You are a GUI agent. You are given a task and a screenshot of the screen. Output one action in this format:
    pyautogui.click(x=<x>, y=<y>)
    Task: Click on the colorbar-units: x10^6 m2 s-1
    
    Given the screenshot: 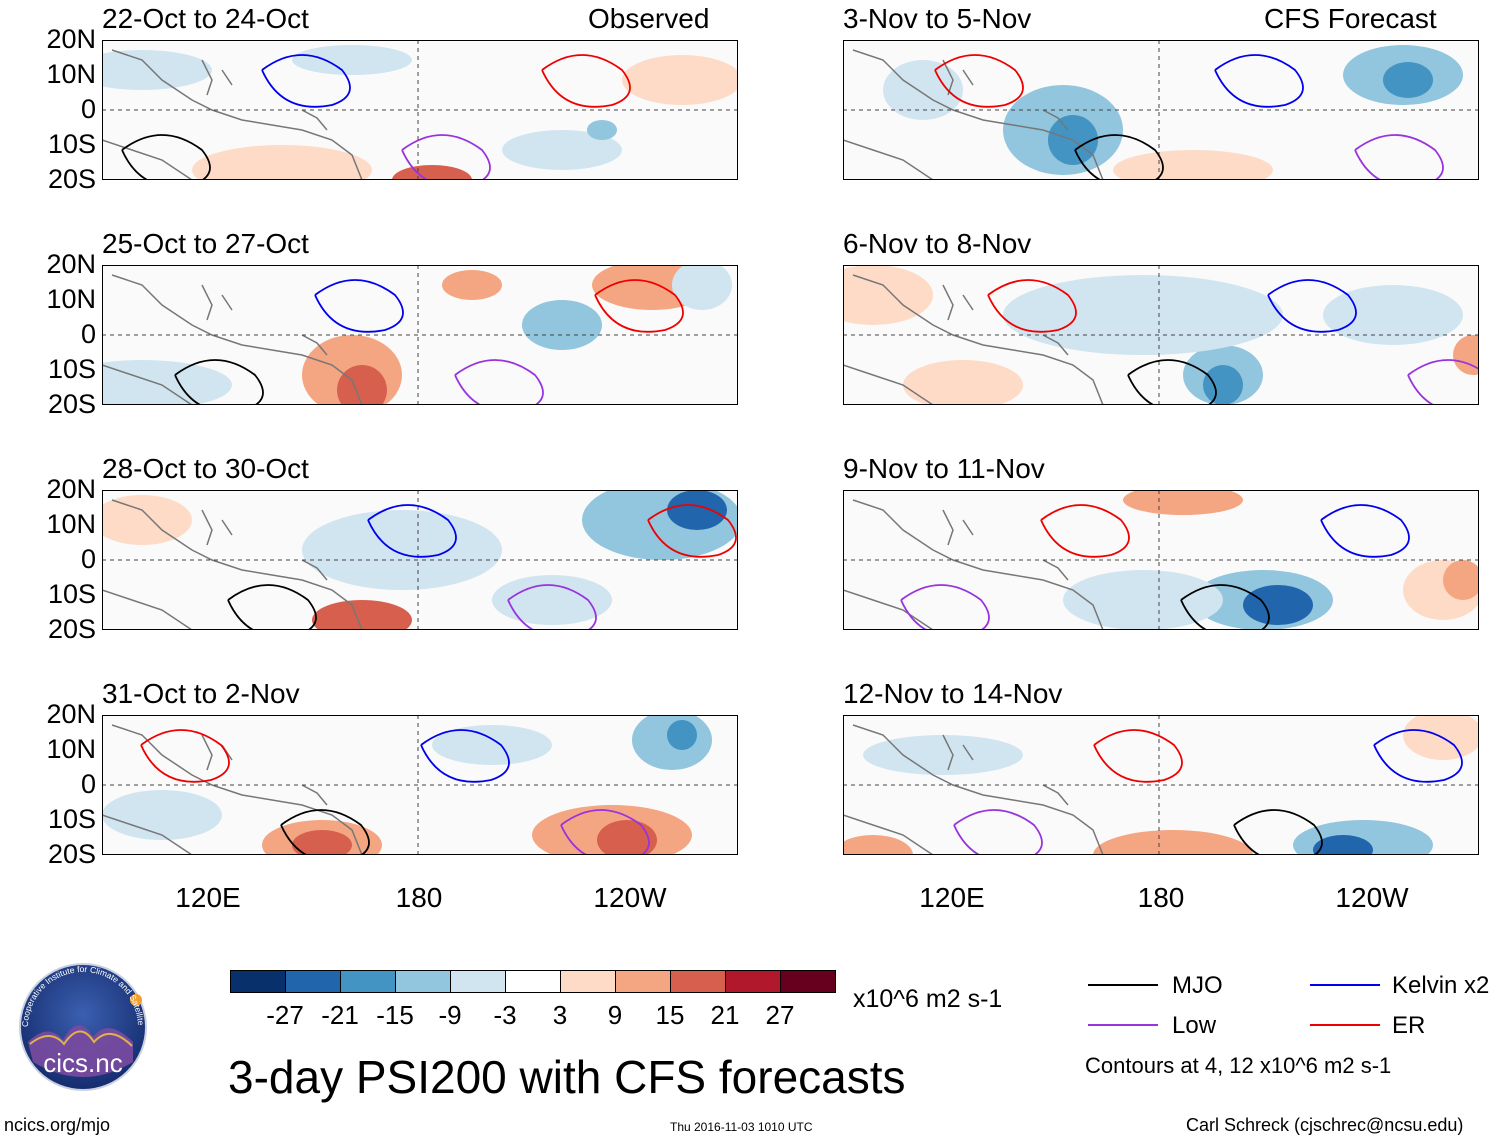 What is the action you would take?
    pyautogui.click(x=928, y=999)
    